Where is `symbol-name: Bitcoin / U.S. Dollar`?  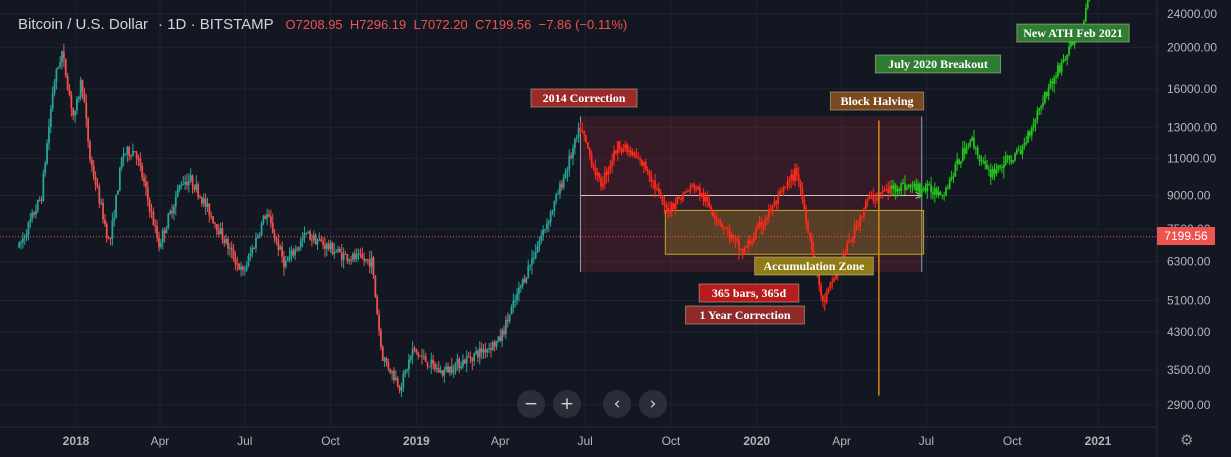 symbol-name: Bitcoin / U.S. Dollar is located at coordinates (83, 24).